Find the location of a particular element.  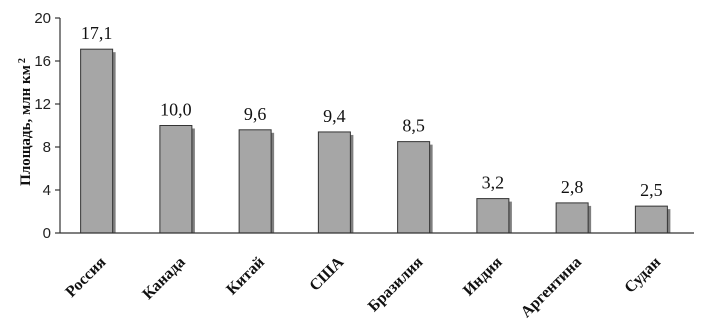

category-label: Россия is located at coordinates (85, 277).